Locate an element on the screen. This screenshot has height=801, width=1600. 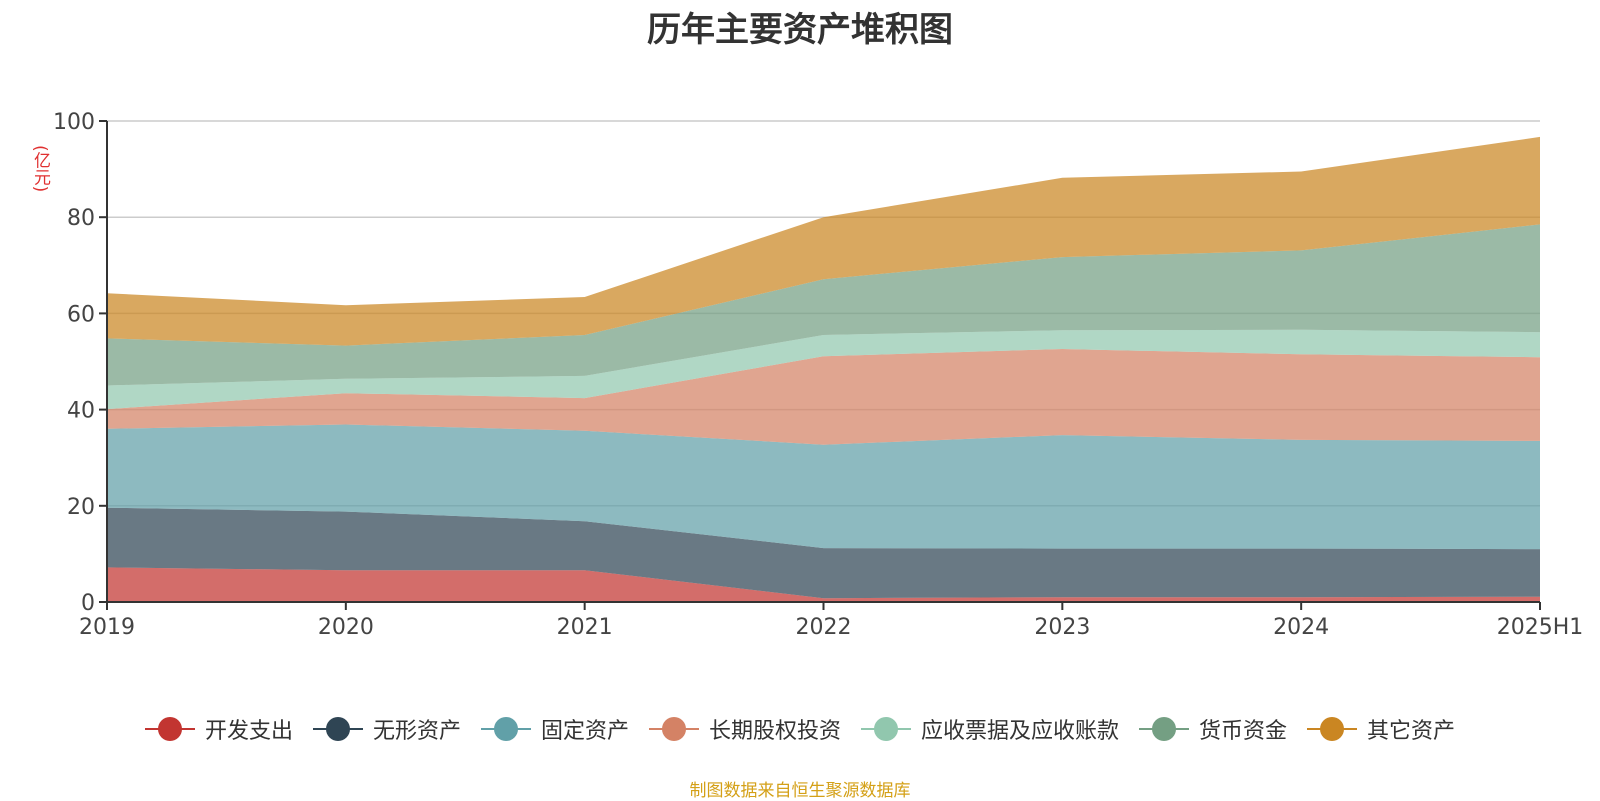
legend-label: 无形资产 is located at coordinates (416, 731).